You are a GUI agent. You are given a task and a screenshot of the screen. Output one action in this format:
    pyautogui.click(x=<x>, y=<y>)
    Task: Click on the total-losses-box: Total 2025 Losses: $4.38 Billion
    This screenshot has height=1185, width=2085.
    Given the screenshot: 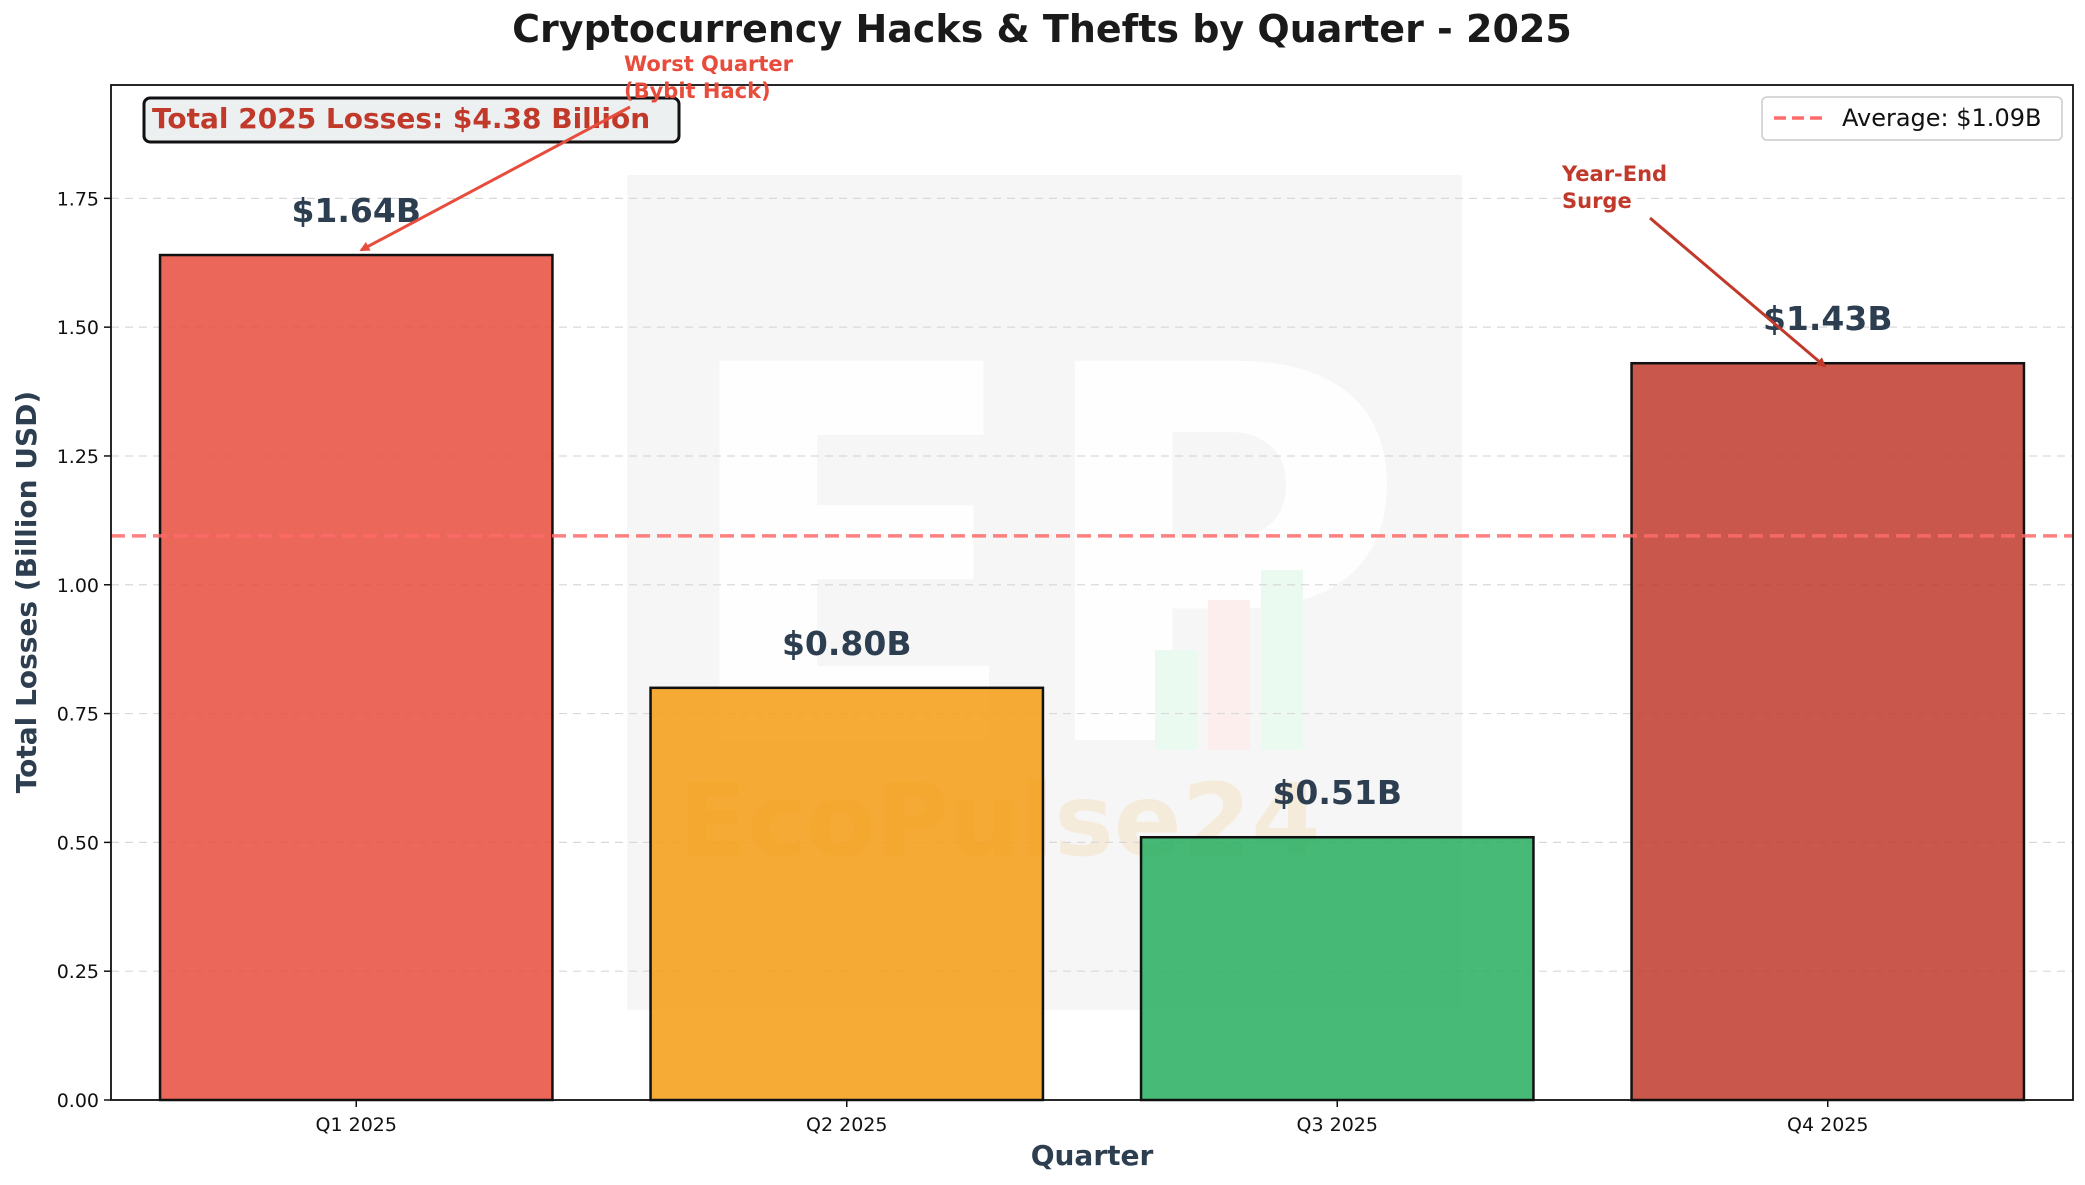 What is the action you would take?
    pyautogui.click(x=411, y=120)
    